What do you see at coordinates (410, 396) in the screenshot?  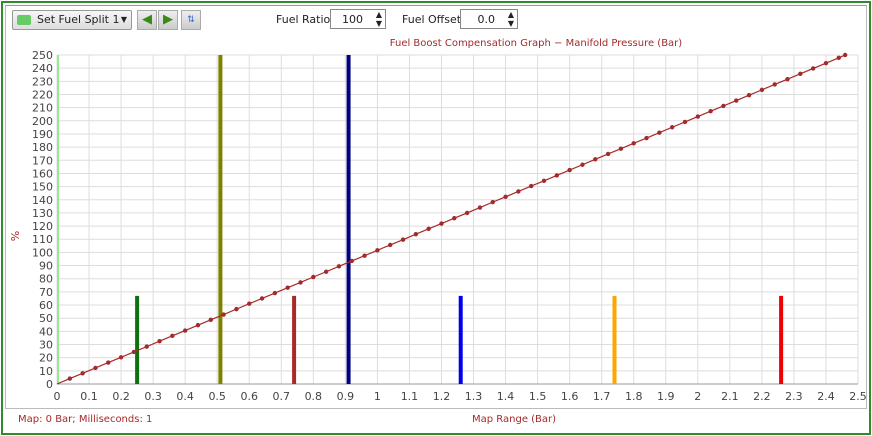 I see `x-tick-label: 1.1` at bounding box center [410, 396].